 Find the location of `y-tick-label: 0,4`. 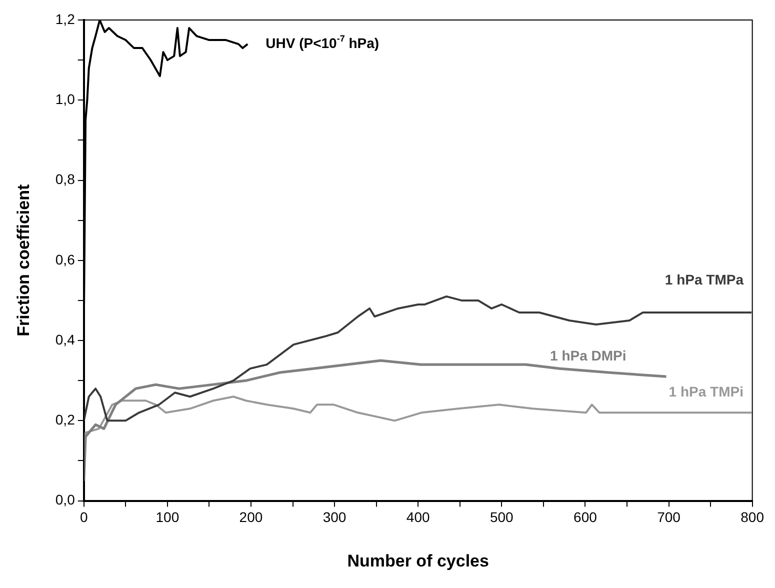

y-tick-label: 0,4 is located at coordinates (65, 339).